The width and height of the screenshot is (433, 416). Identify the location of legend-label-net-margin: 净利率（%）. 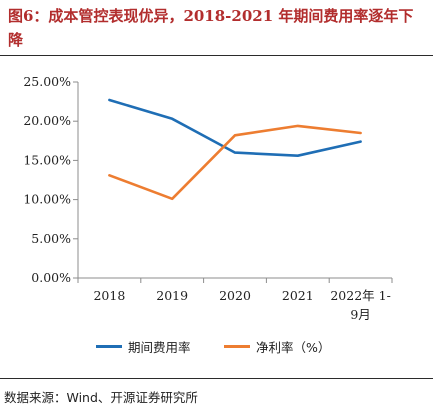
(293, 347).